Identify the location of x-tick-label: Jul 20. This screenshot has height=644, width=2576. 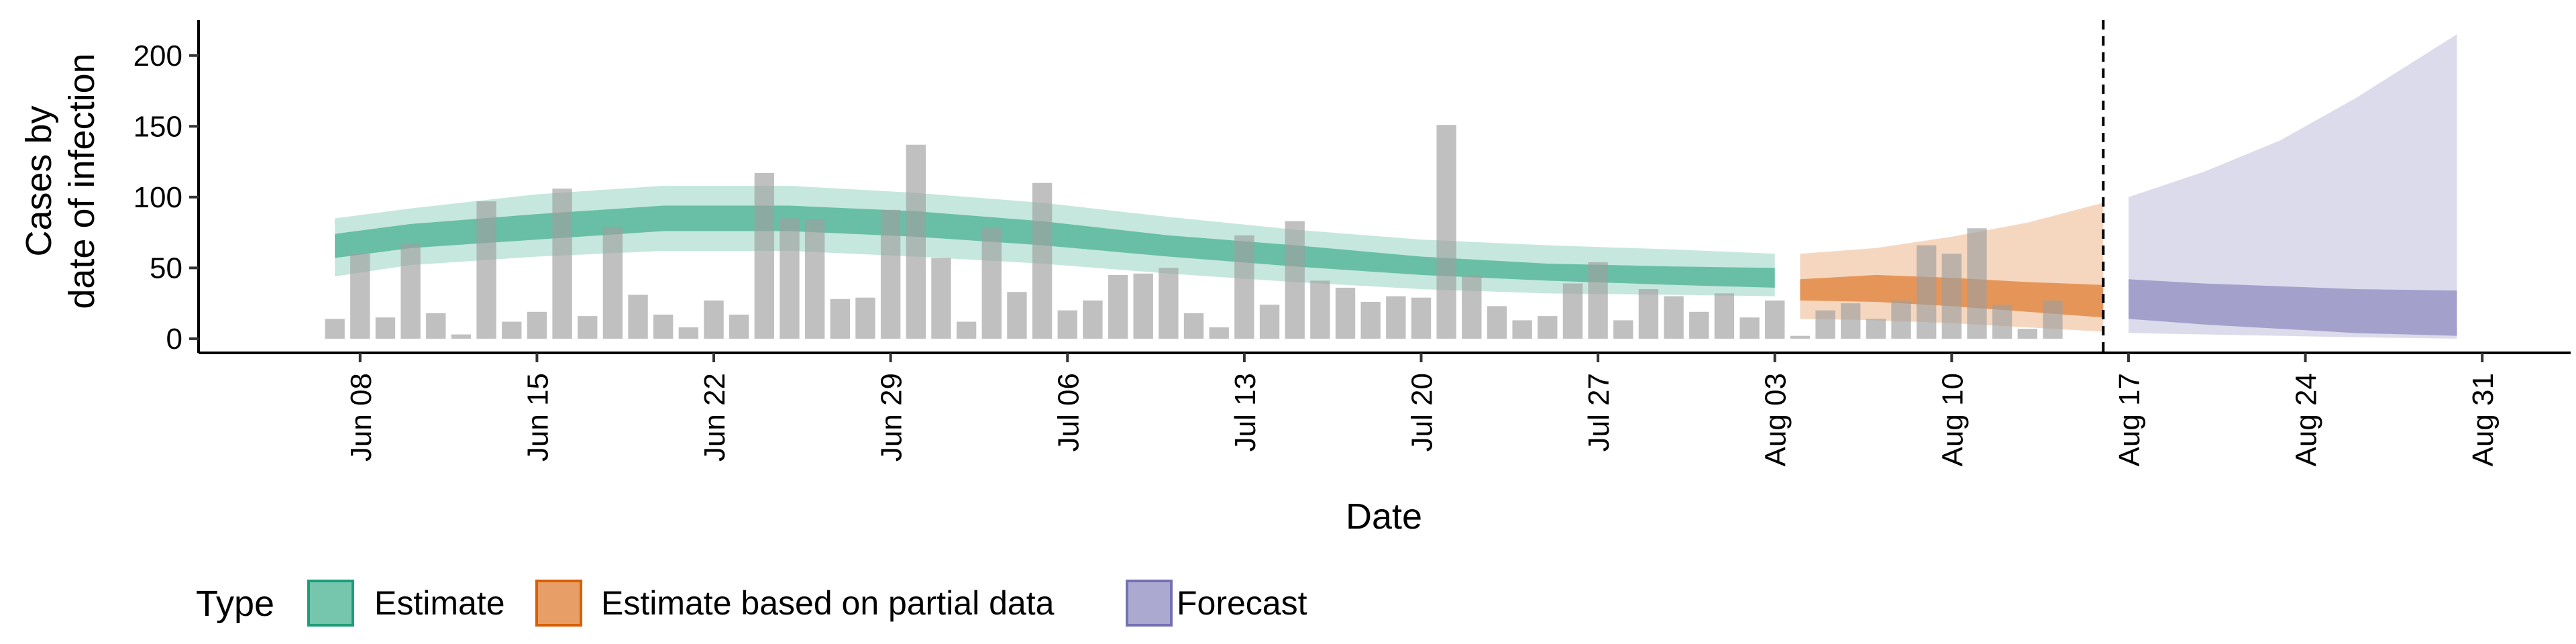
(1421, 412).